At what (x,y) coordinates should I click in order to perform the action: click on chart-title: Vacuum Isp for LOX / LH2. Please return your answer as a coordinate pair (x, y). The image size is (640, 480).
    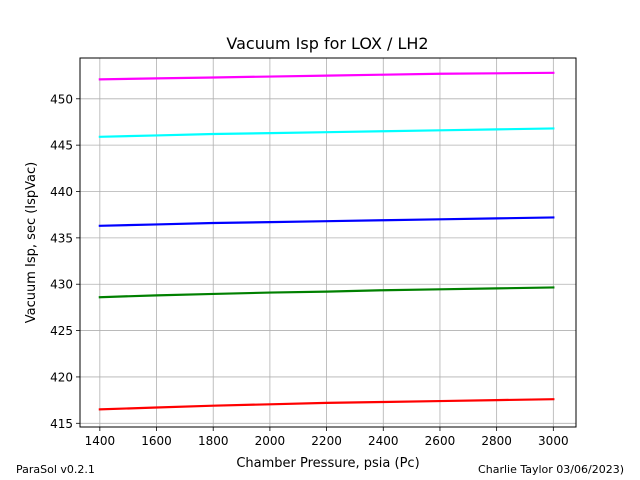
    Looking at the image, I should click on (327, 43).